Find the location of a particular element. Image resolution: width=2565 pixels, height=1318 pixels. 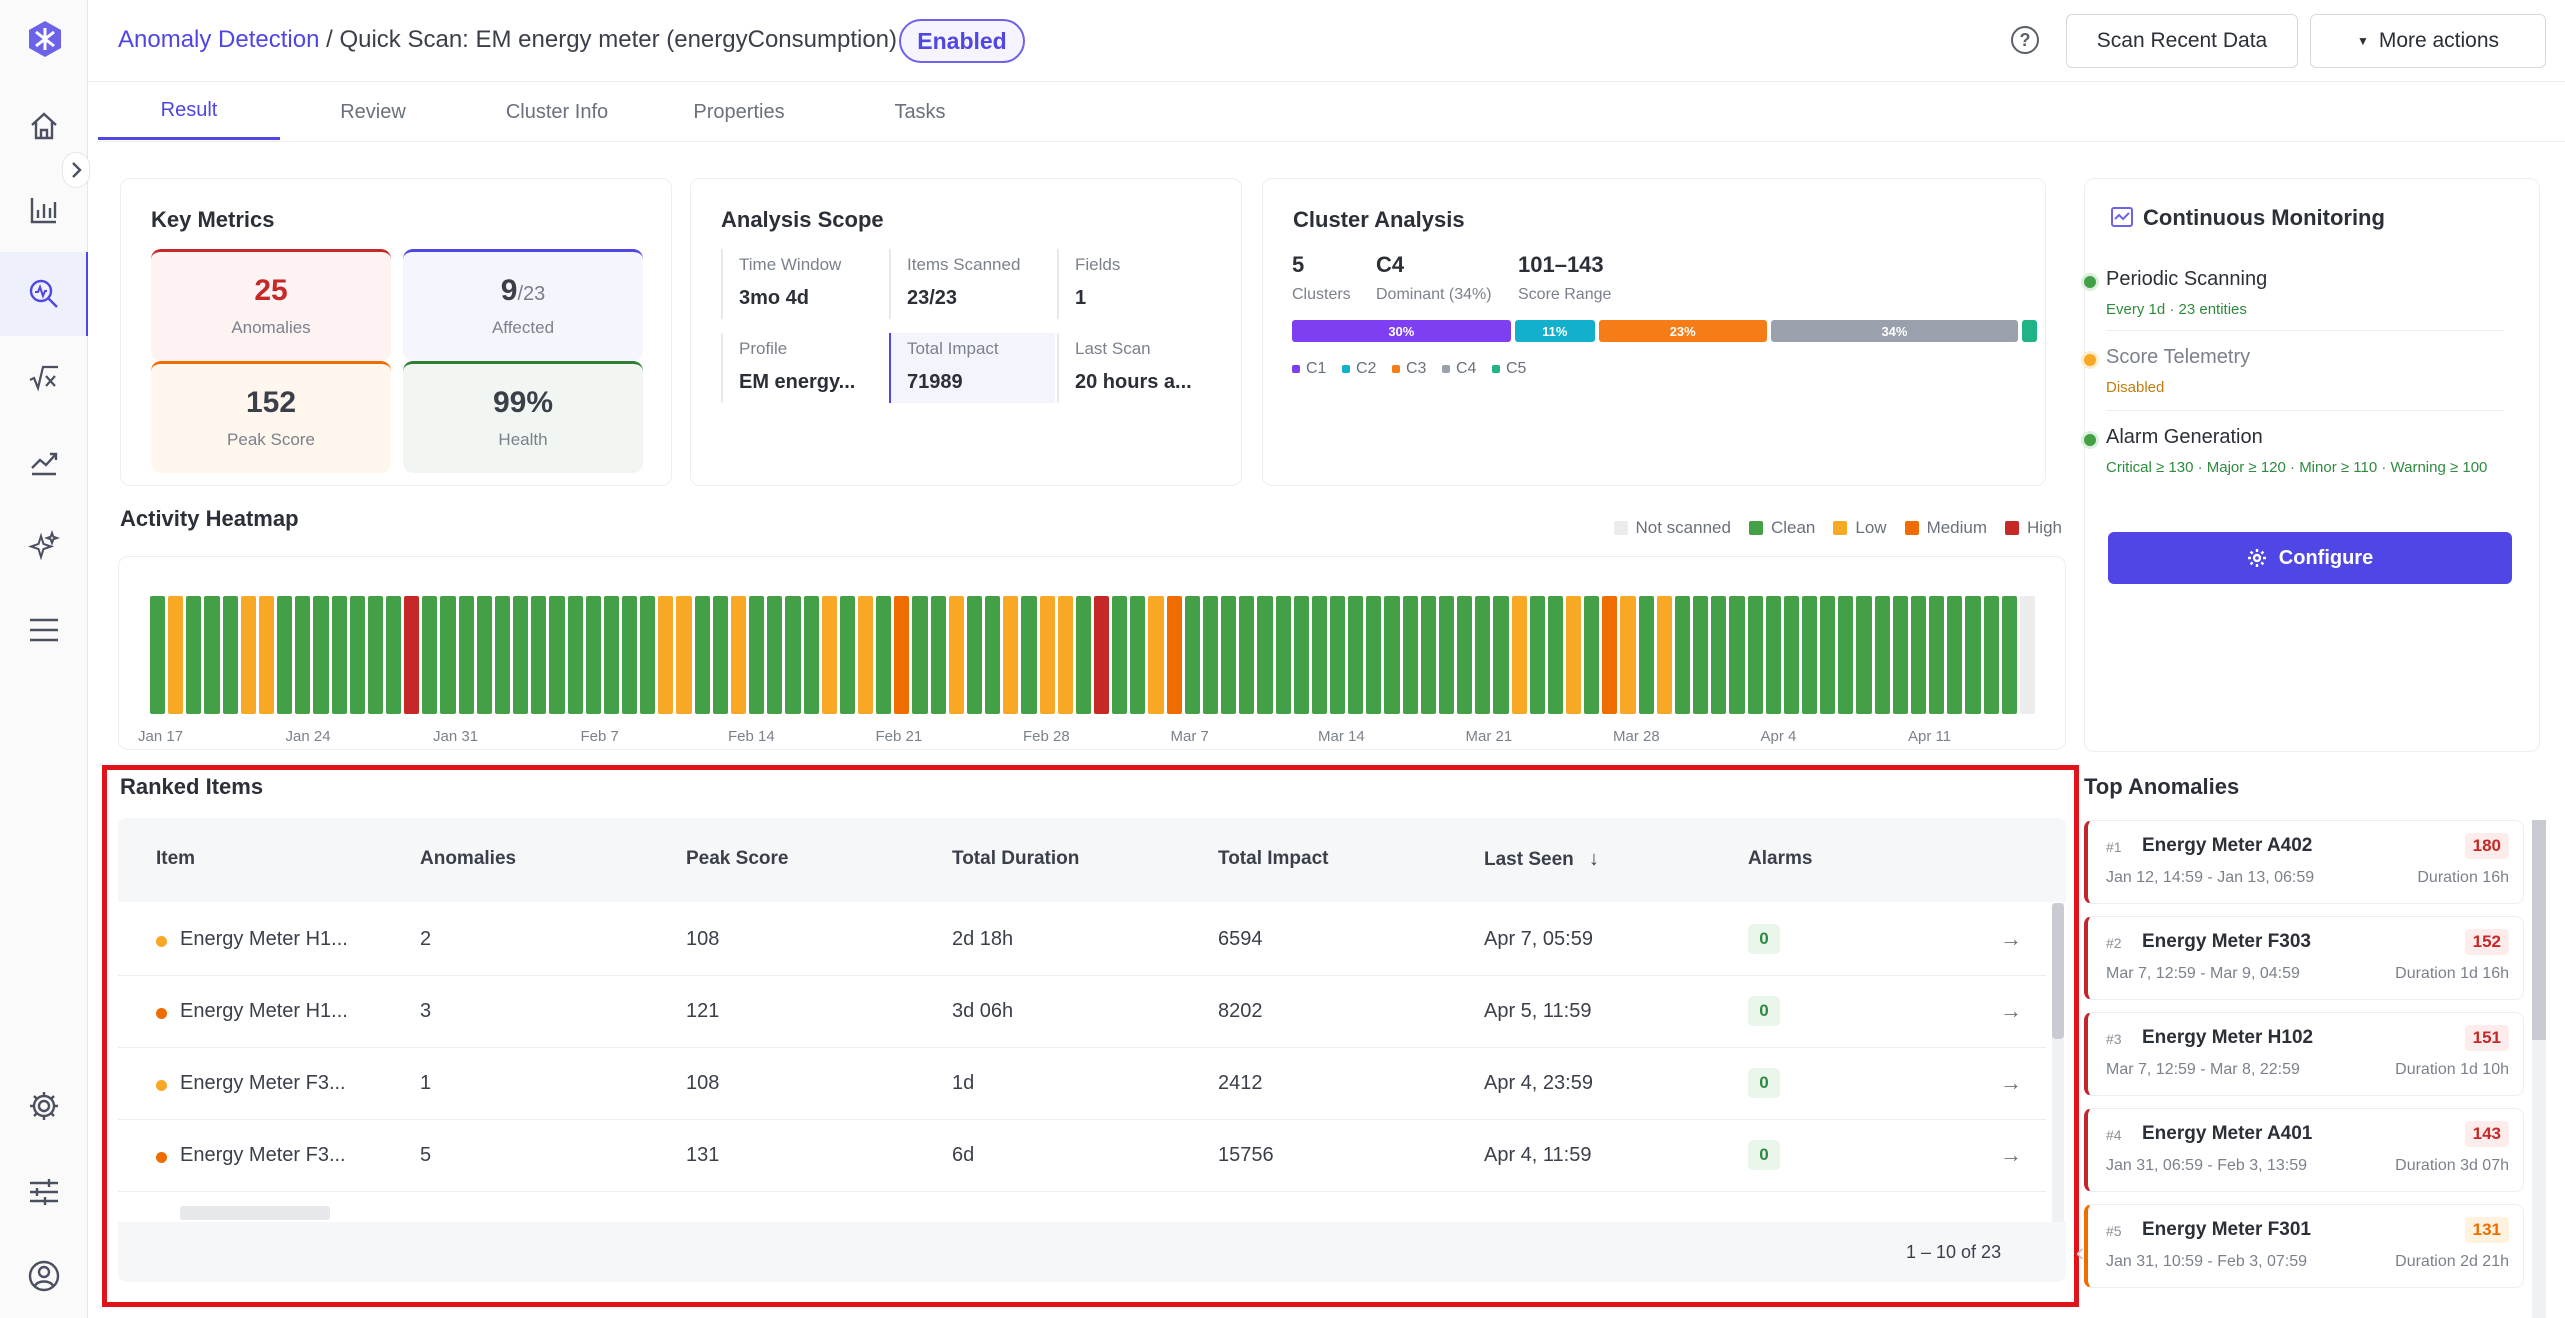

cluster-segment-c2: 11% is located at coordinates (1554, 331).